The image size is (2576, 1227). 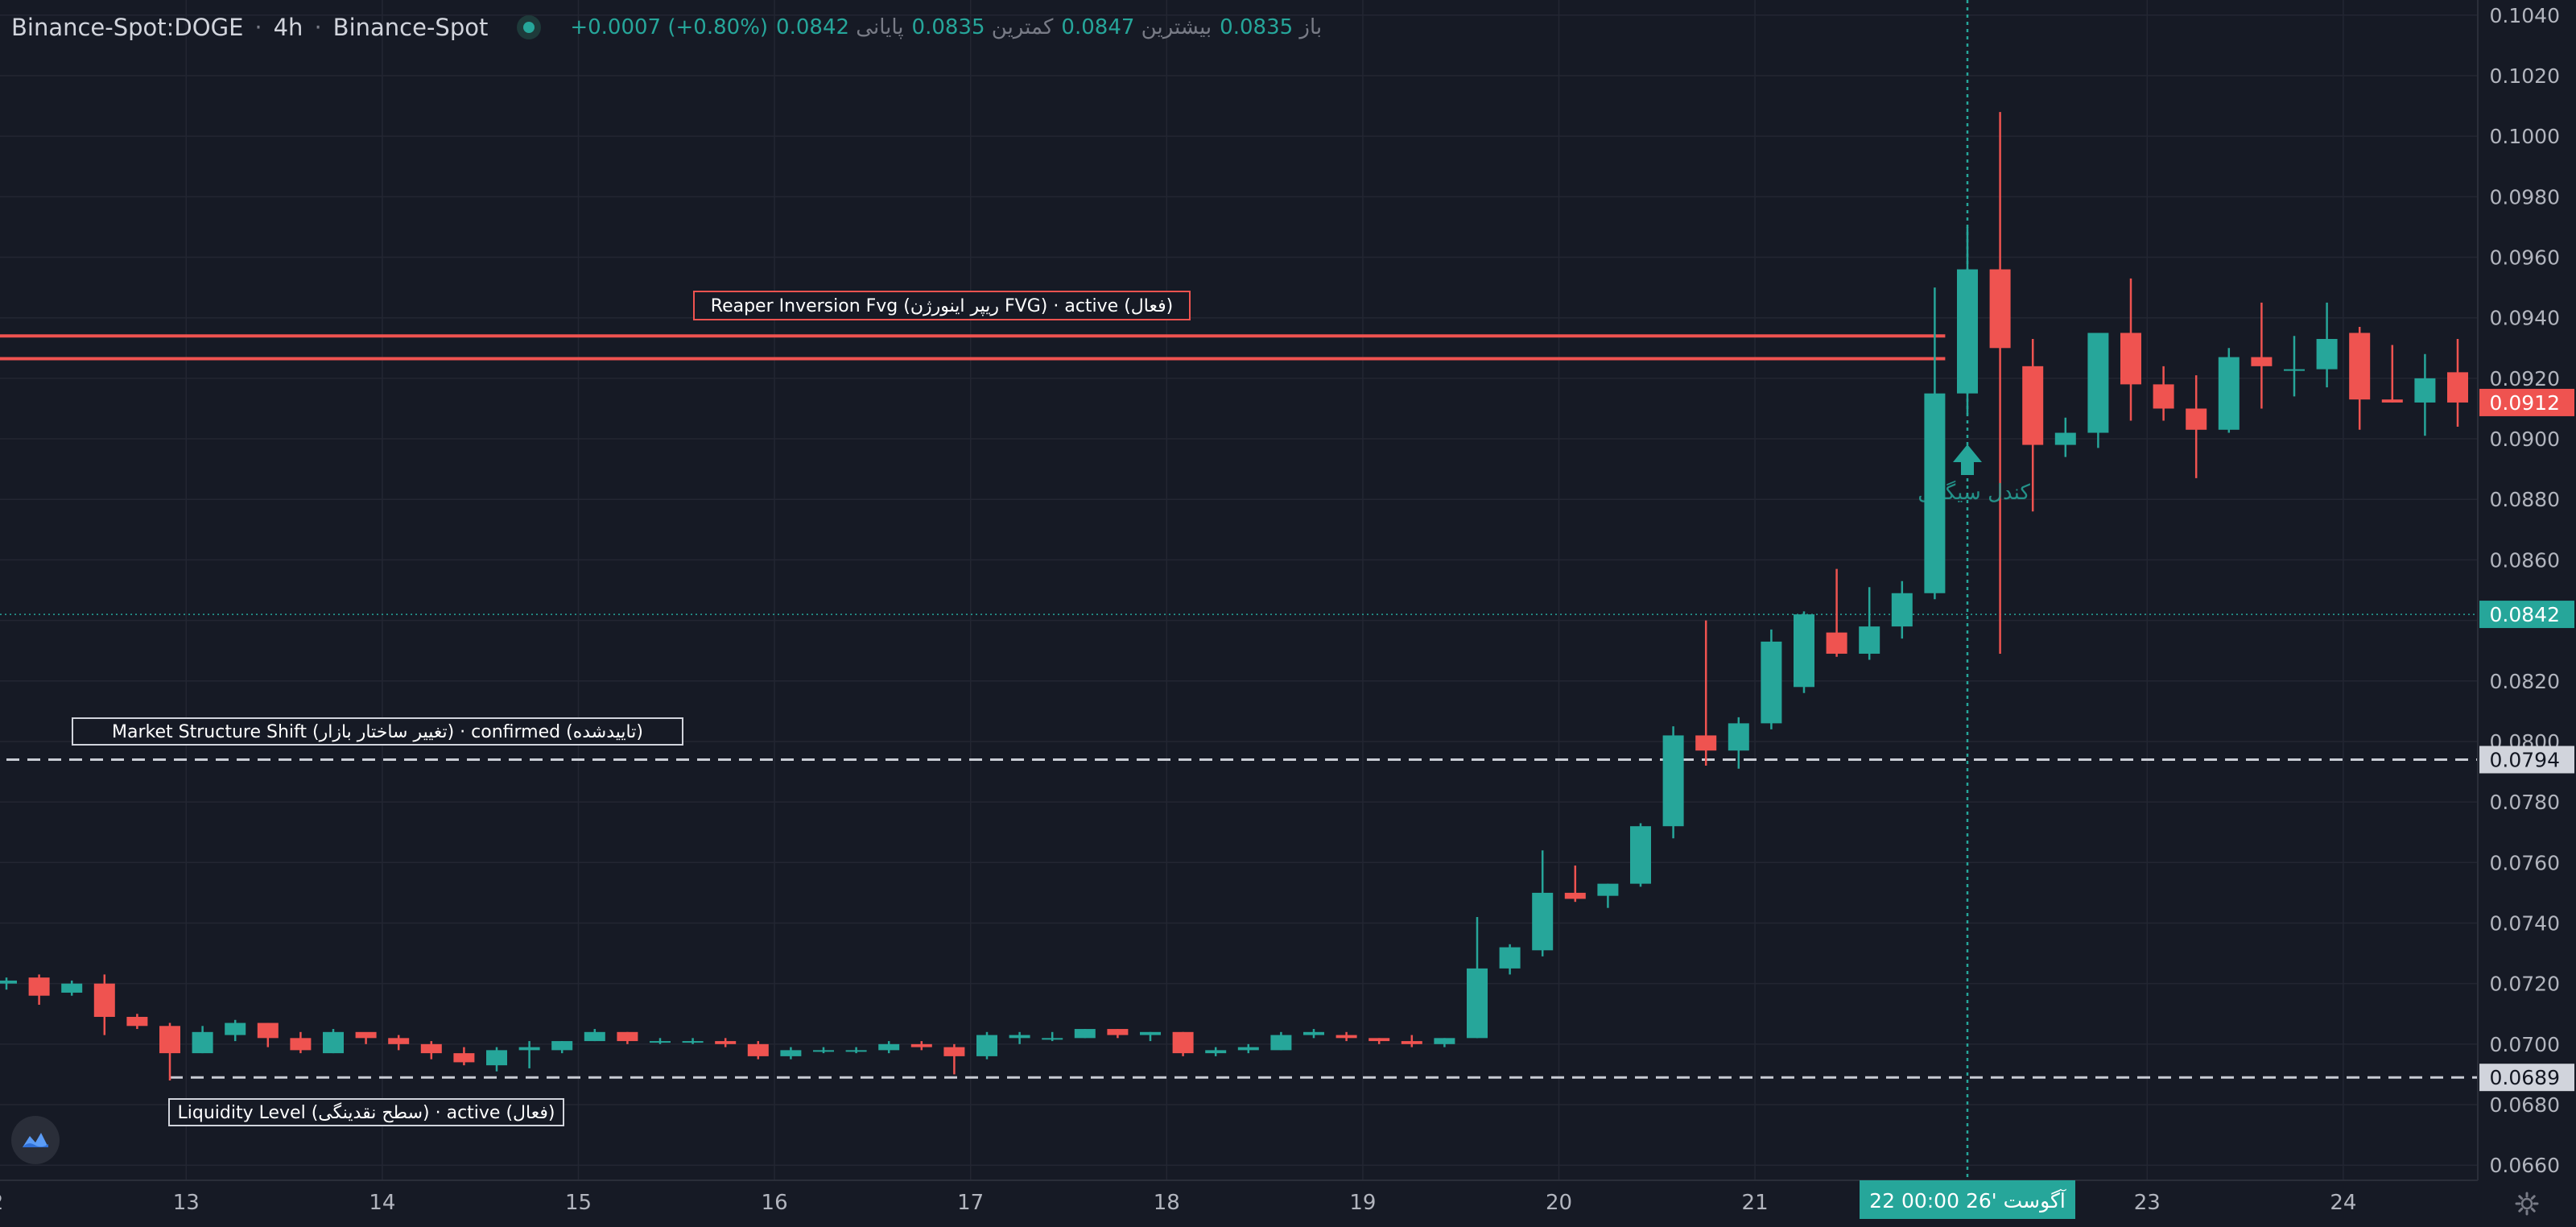 I want to click on price-tick-label: 0.0940, so click(x=2525, y=318).